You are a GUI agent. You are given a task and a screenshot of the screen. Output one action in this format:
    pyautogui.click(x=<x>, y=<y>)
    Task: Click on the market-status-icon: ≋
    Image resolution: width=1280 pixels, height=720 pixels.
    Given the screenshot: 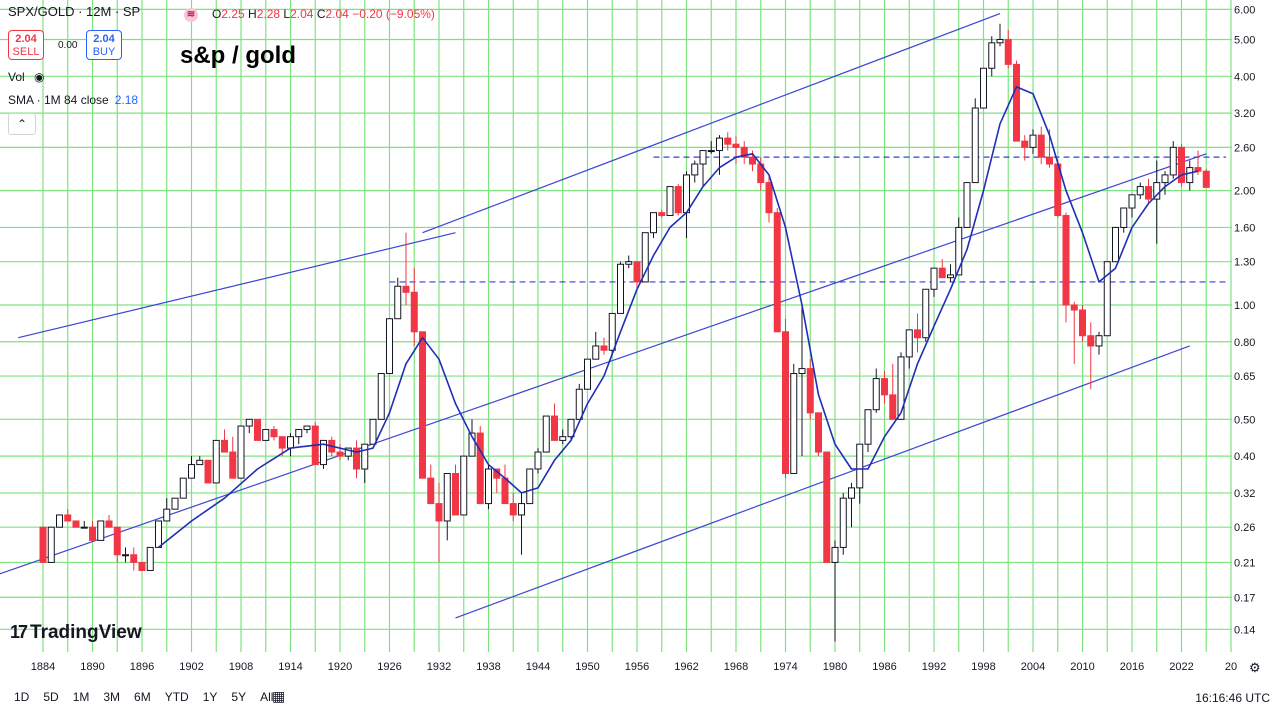 What is the action you would take?
    pyautogui.click(x=191, y=15)
    